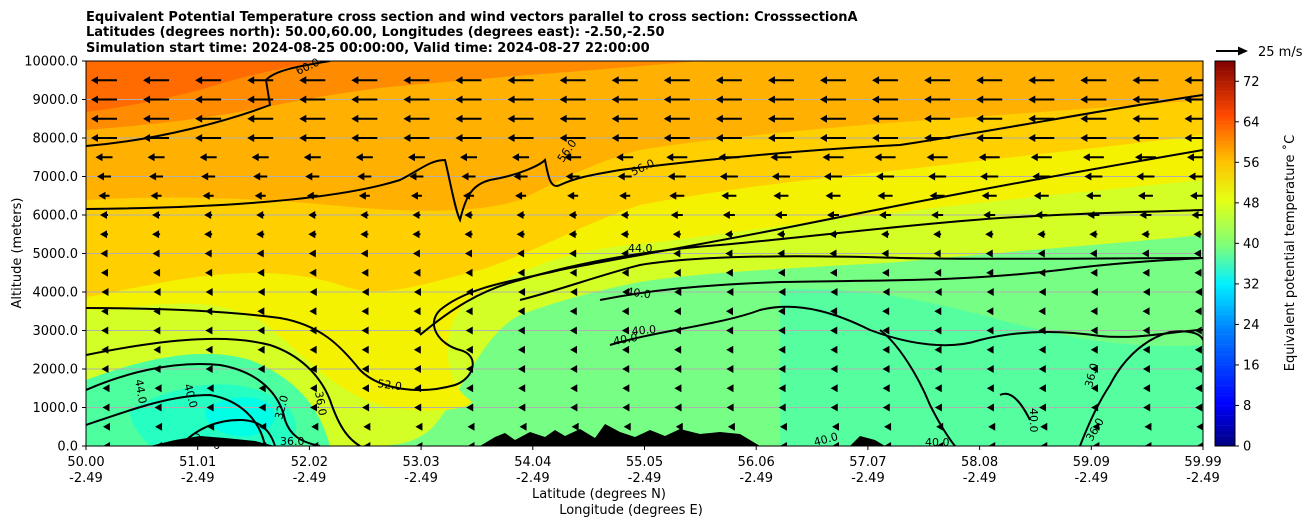 The height and width of the screenshot is (526, 1308). What do you see at coordinates (1091, 462) in the screenshot?
I see `x-tick-label-lat: 59.09` at bounding box center [1091, 462].